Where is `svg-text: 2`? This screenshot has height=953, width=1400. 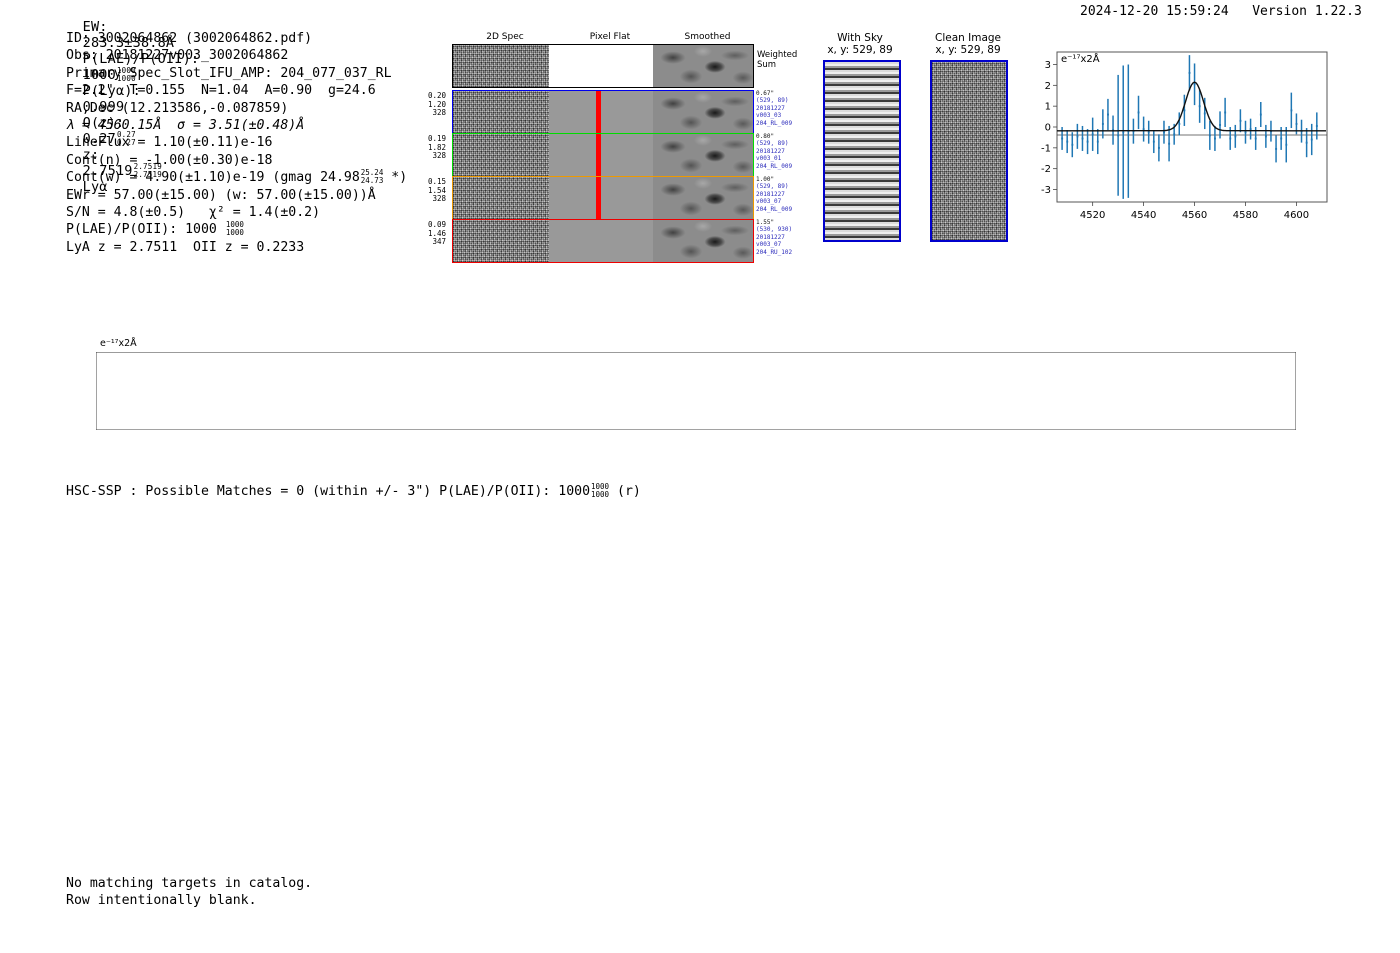
svg-text: 2 is located at coordinates (1048, 86).